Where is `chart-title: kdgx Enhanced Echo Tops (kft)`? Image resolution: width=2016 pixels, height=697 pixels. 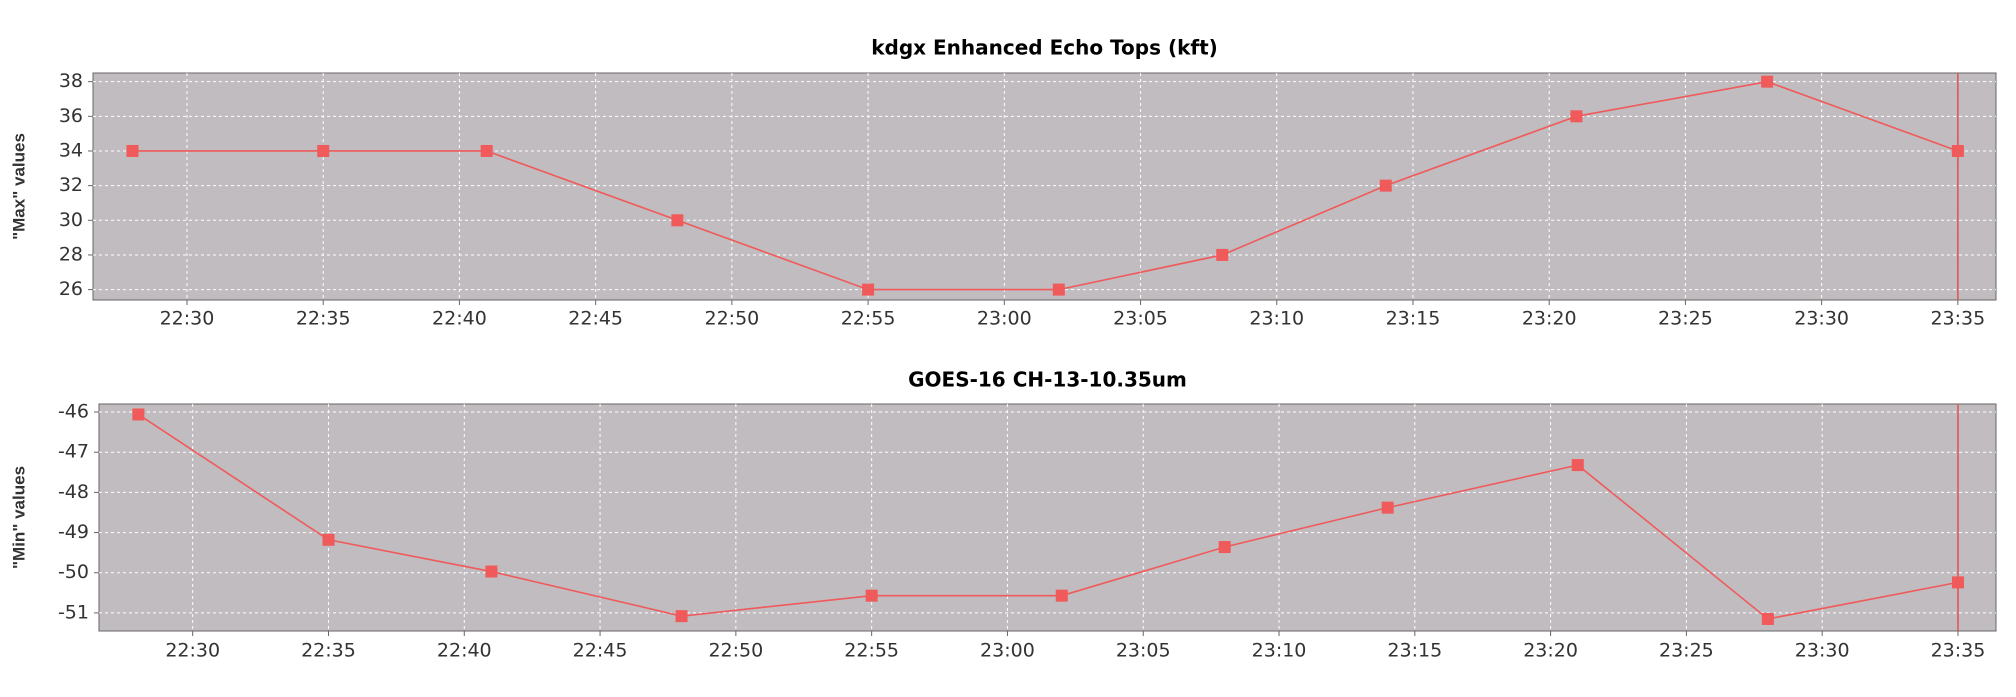 chart-title: kdgx Enhanced Echo Tops (kft) is located at coordinates (1044, 48).